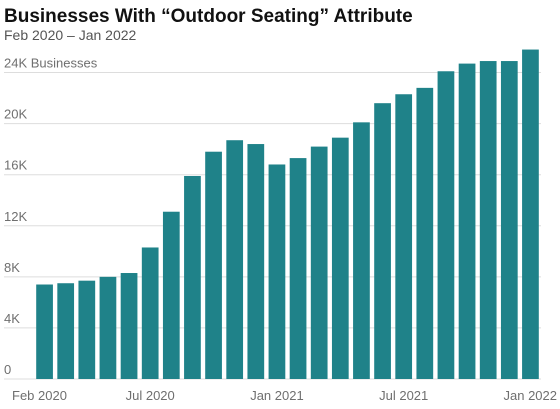 The image size is (560, 409). I want to click on x-tick-label: Jul 2020, so click(150, 395).